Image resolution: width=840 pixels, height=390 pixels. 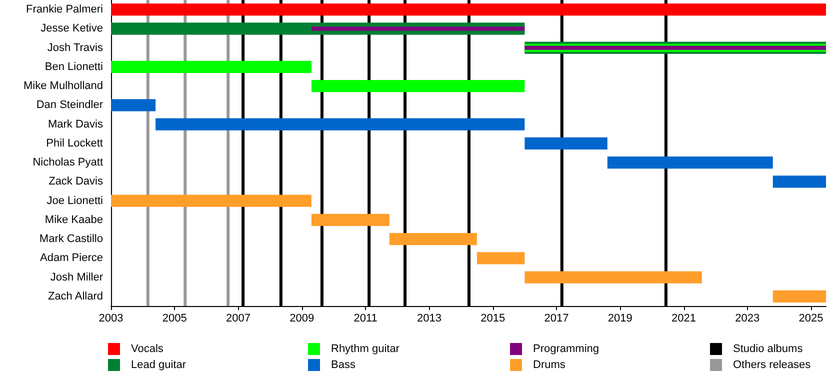 I want to click on y-tick-label: Nicholas Pyatt, so click(x=67, y=162).